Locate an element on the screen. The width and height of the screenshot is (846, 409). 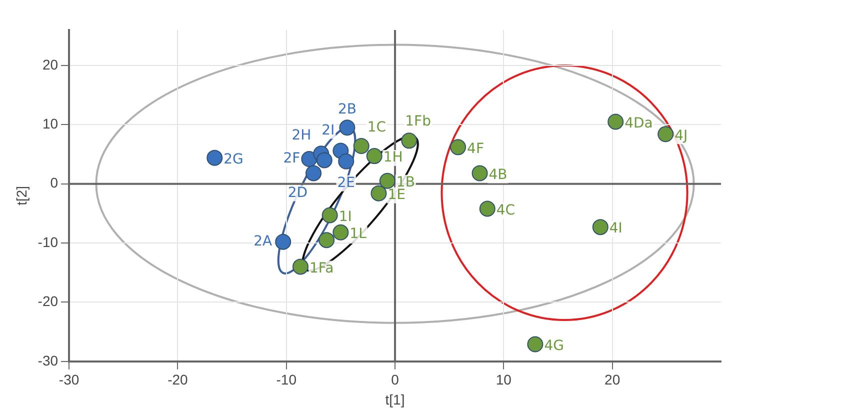
annotation: 4I is located at coordinates (615, 228).